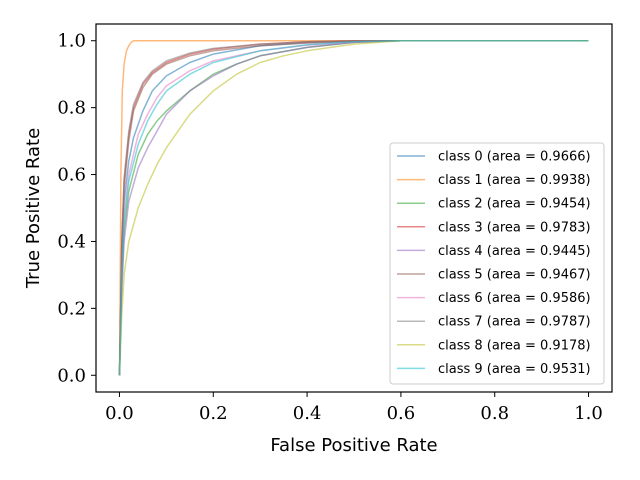 The width and height of the screenshot is (640, 480). I want to click on legend-label: class 5 (area = 0.9467), so click(514, 275).